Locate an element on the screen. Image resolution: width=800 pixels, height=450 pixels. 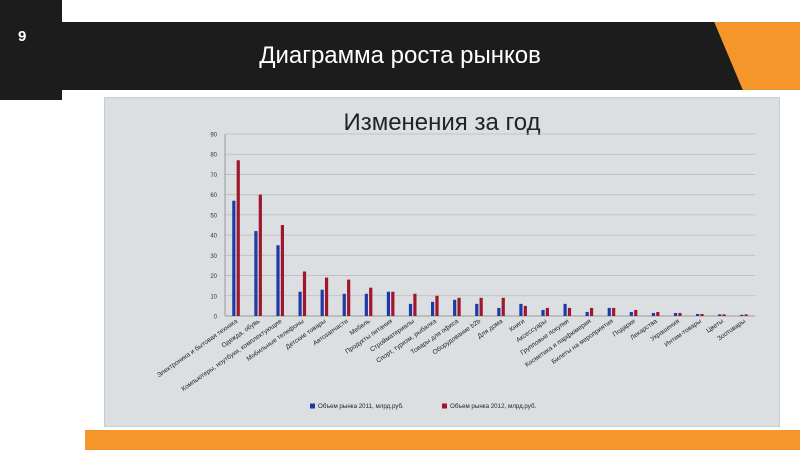
footer-orange-bar is located at coordinates (442, 440).